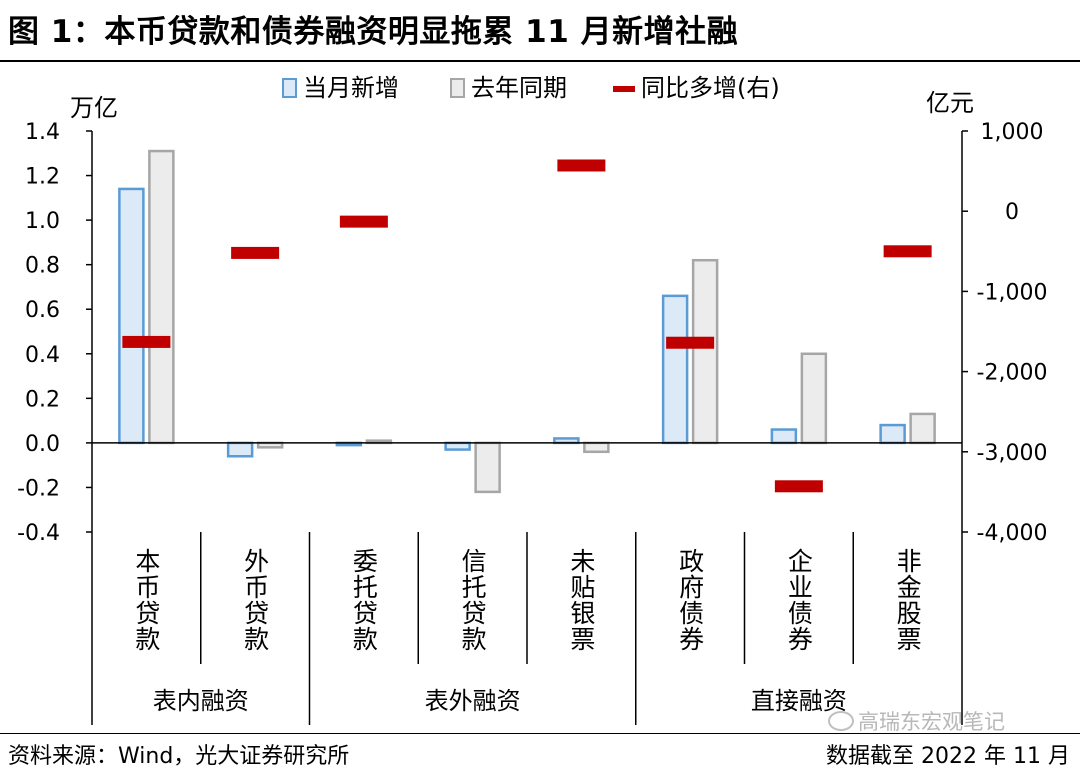  What do you see at coordinates (1012, 453) in the screenshot?
I see `right-tick-label: -3,000` at bounding box center [1012, 453].